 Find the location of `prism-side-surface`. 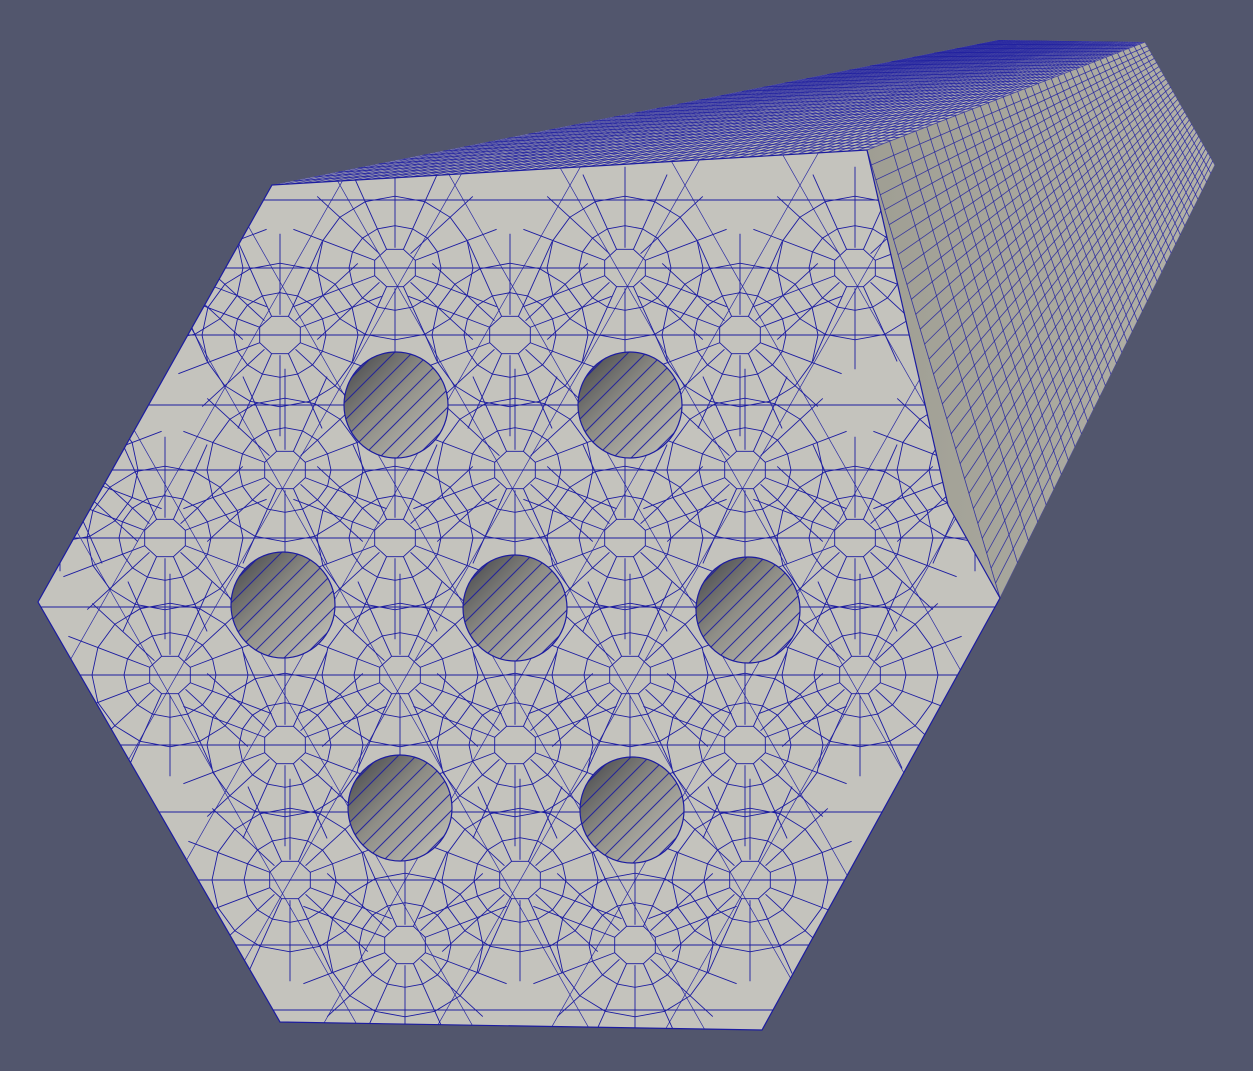

prism-side-surface is located at coordinates (1041, 320).